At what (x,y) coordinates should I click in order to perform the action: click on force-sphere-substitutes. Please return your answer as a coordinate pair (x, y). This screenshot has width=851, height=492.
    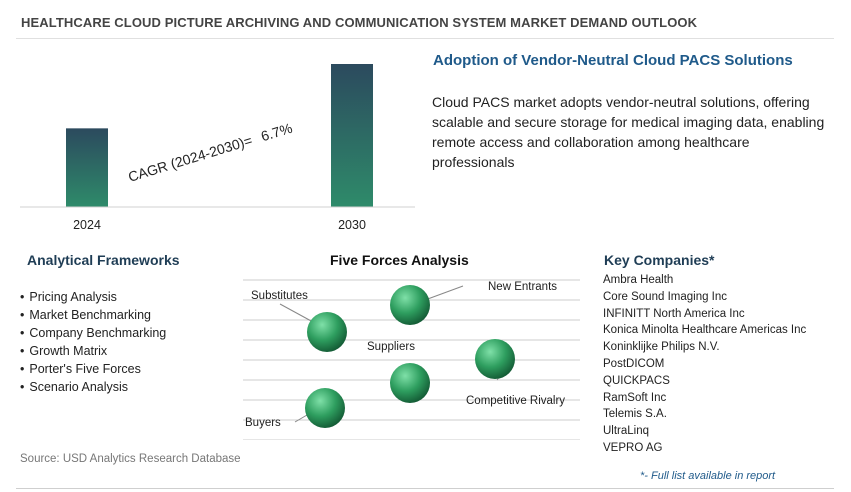
    Looking at the image, I should click on (327, 332).